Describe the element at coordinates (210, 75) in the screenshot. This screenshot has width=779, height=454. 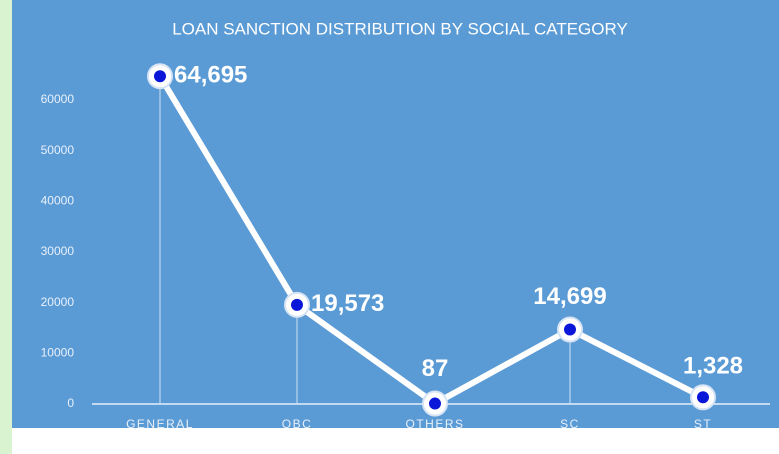
I see `data-label: 64,695` at that location.